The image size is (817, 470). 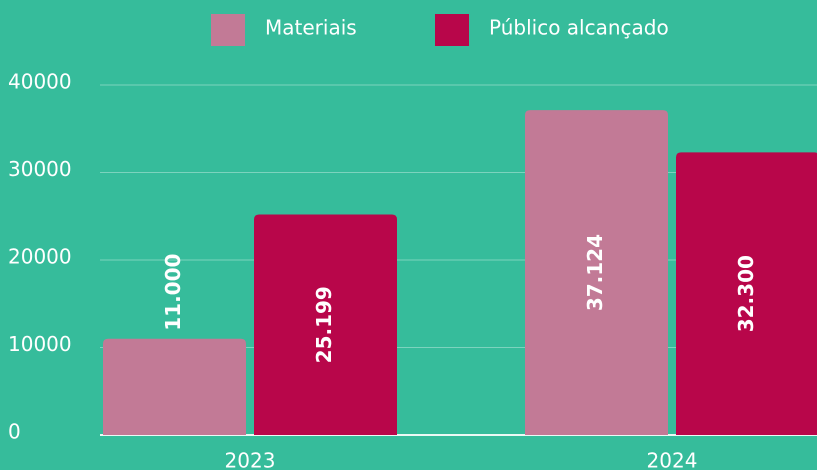 What do you see at coordinates (579, 28) in the screenshot?
I see `legend-label: Público alcançado` at bounding box center [579, 28].